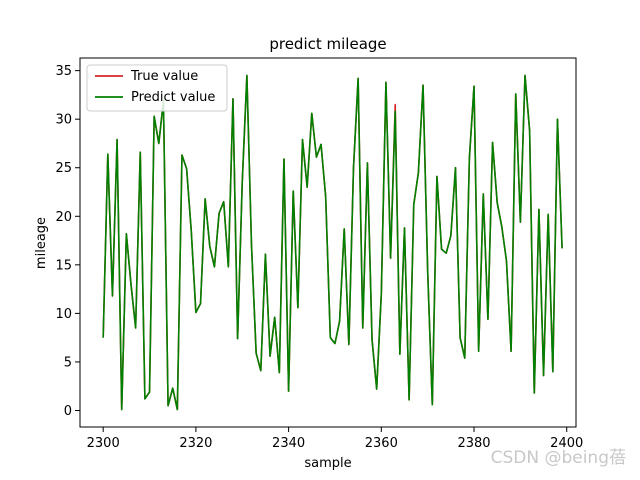  I want to click on y-axis-label: mileage, so click(41, 243).